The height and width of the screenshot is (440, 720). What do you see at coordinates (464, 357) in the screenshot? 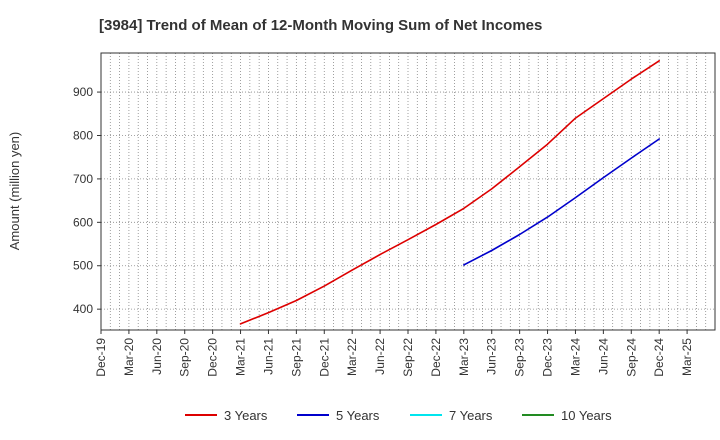
I see `x-tick-label: Mar-23` at bounding box center [464, 357].